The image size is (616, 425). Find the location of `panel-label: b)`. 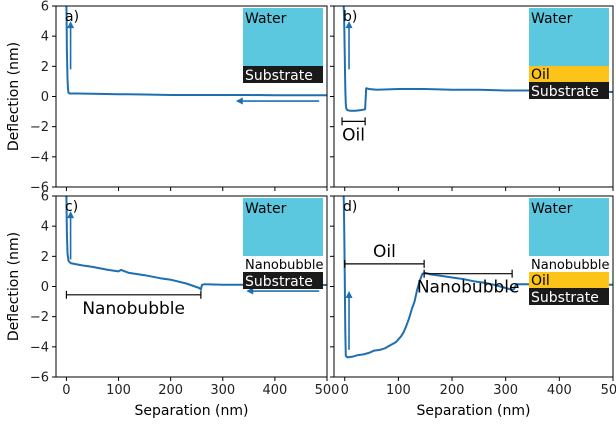

panel-label: b) is located at coordinates (350, 17).